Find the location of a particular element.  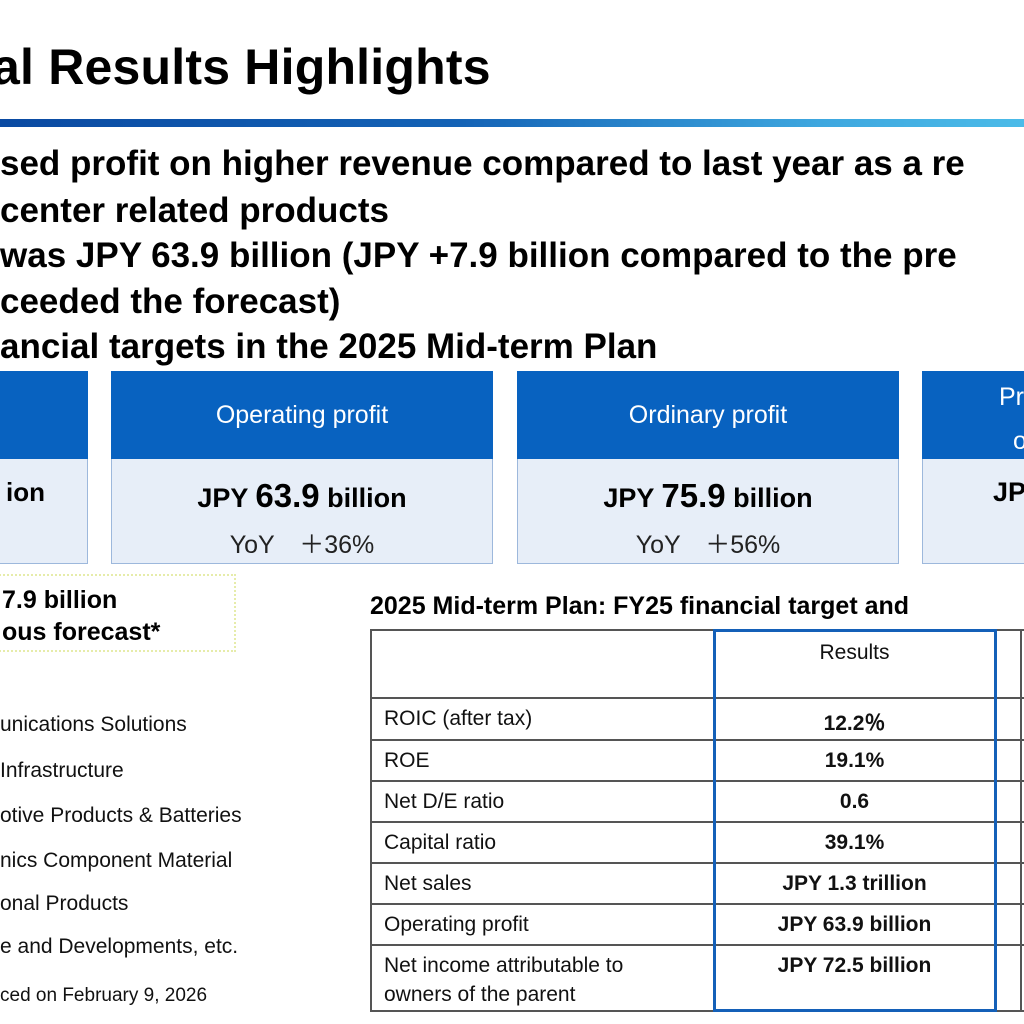

card-title: Ordinary profit is located at coordinates (708, 415).